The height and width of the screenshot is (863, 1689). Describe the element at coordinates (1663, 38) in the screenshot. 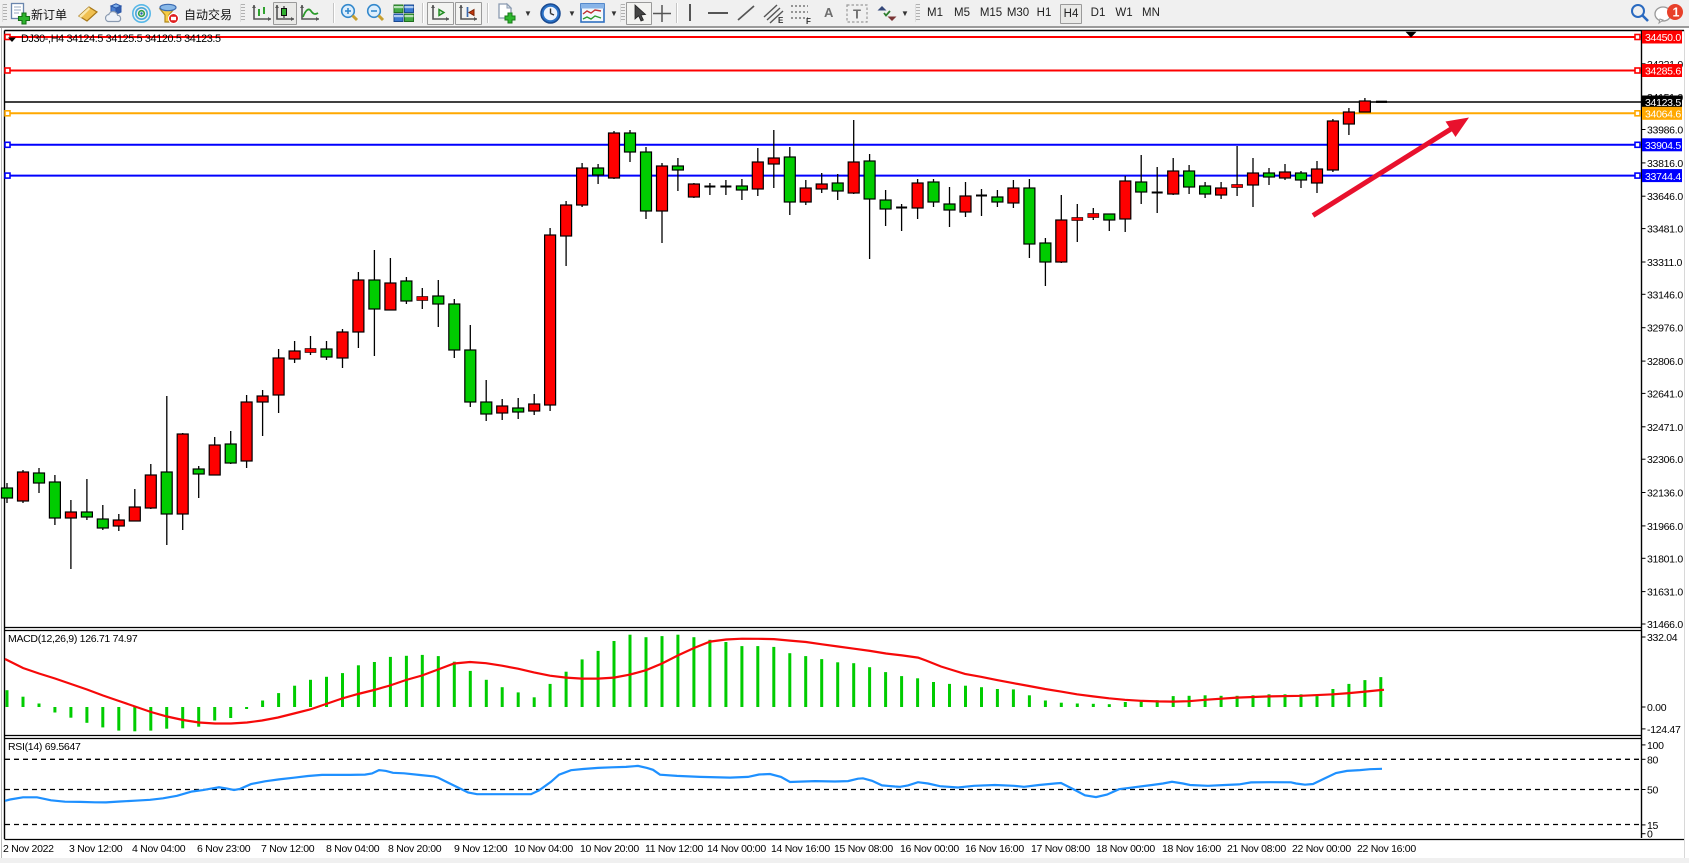

I see `svg-text: 34450.0` at that location.